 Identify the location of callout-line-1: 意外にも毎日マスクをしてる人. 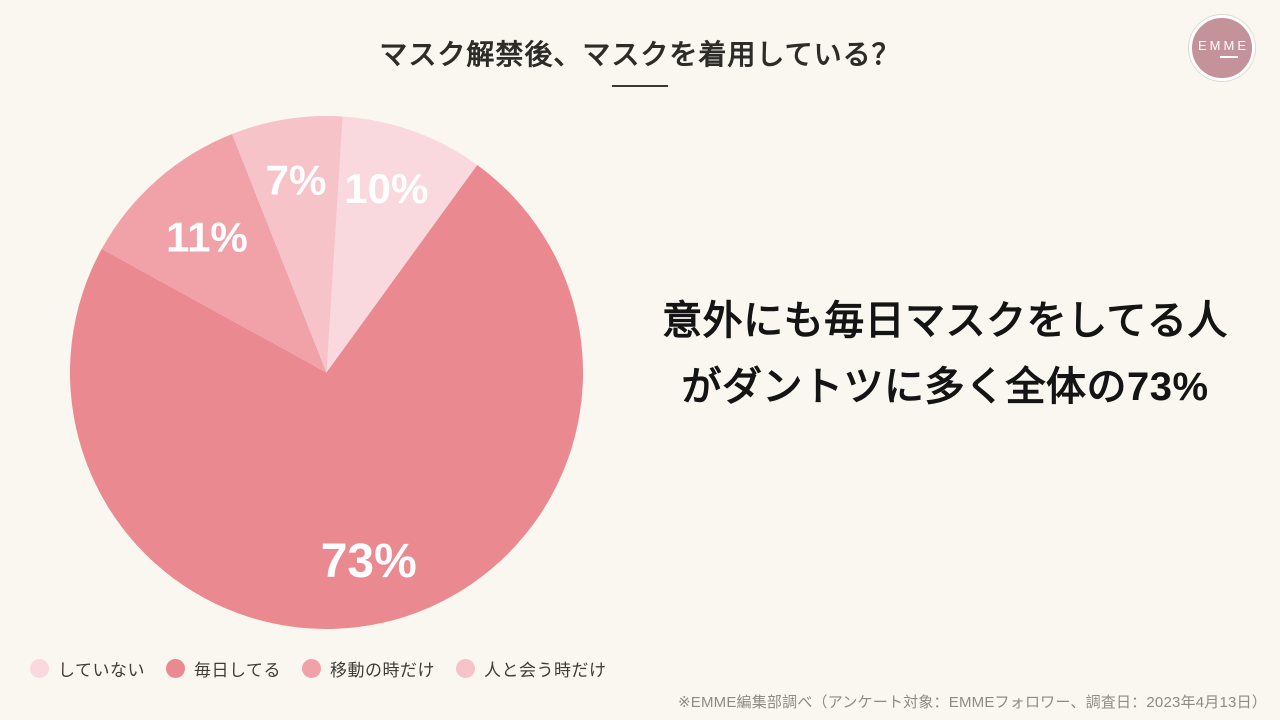
(945, 321).